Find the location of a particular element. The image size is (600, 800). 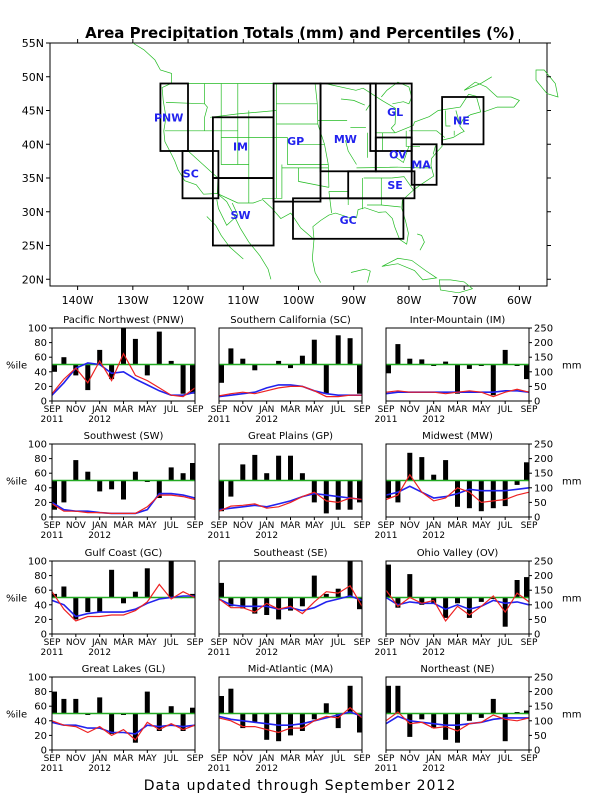

panel-title: Ohio Valley (OV) is located at coordinates (458, 553).